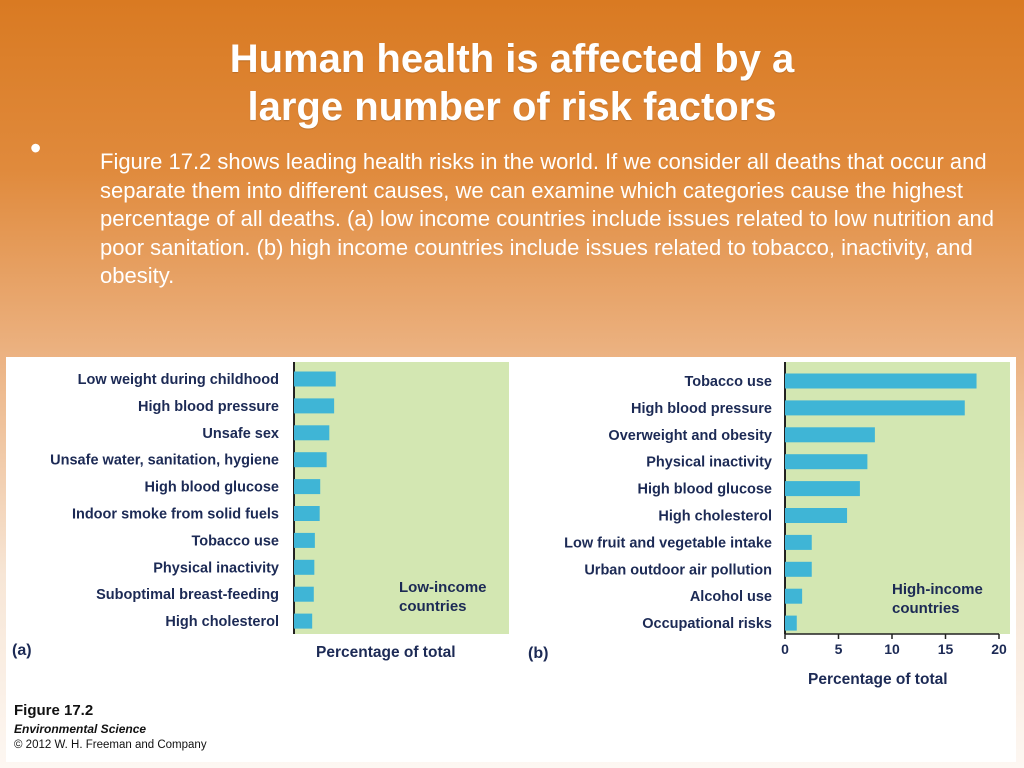 The height and width of the screenshot is (768, 1024). What do you see at coordinates (999, 649) in the screenshot?
I see `high-income-x-tick-label: 20` at bounding box center [999, 649].